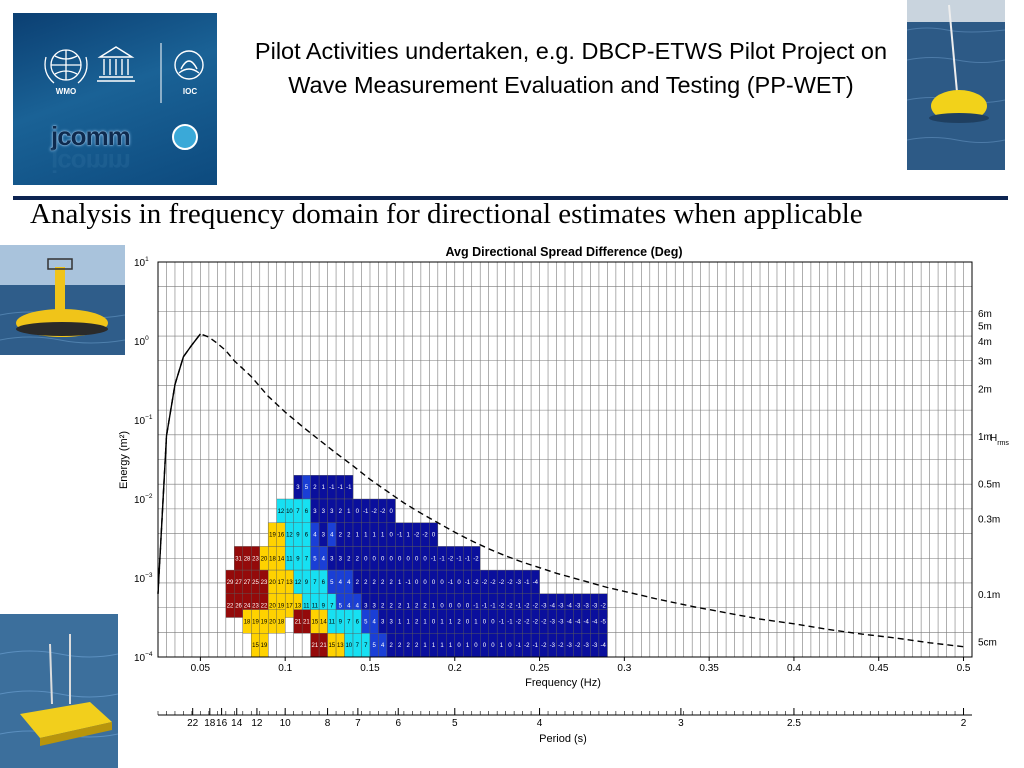  Describe the element at coordinates (149, 575) in the screenshot. I see `y-tick-exponent: −3` at that location.